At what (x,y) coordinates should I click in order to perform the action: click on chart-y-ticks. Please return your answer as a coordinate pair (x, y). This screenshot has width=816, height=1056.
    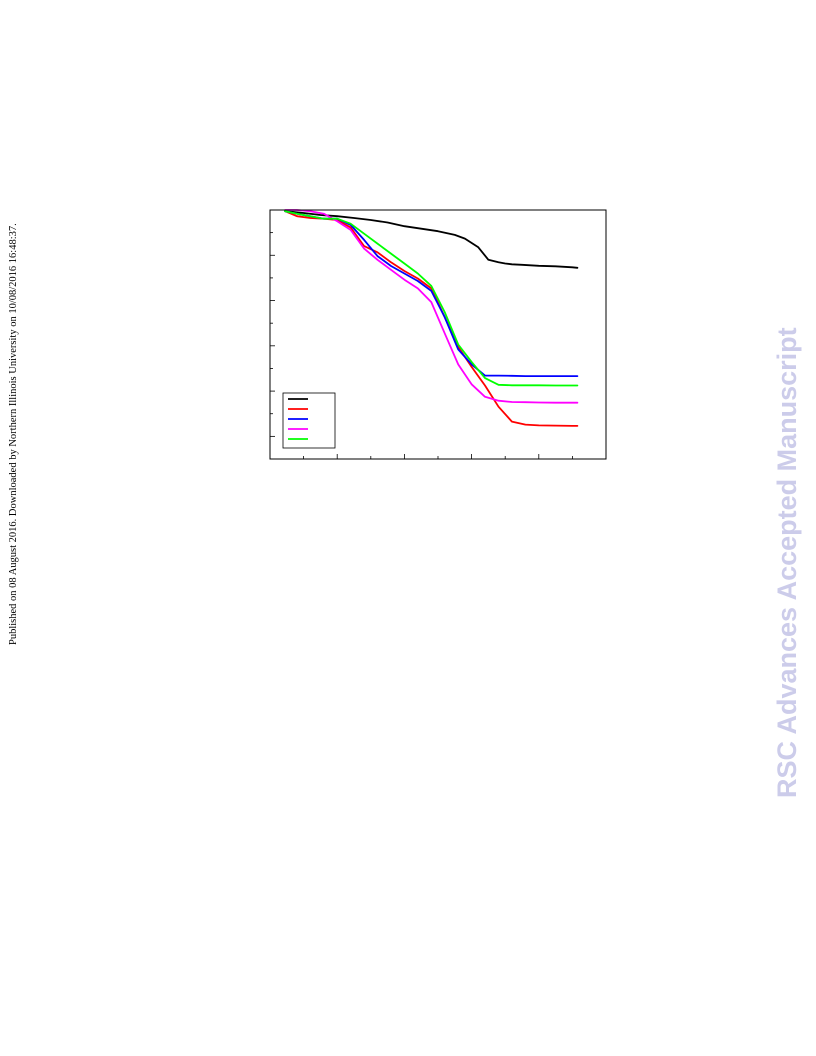
    Looking at the image, I should click on (272, 334).